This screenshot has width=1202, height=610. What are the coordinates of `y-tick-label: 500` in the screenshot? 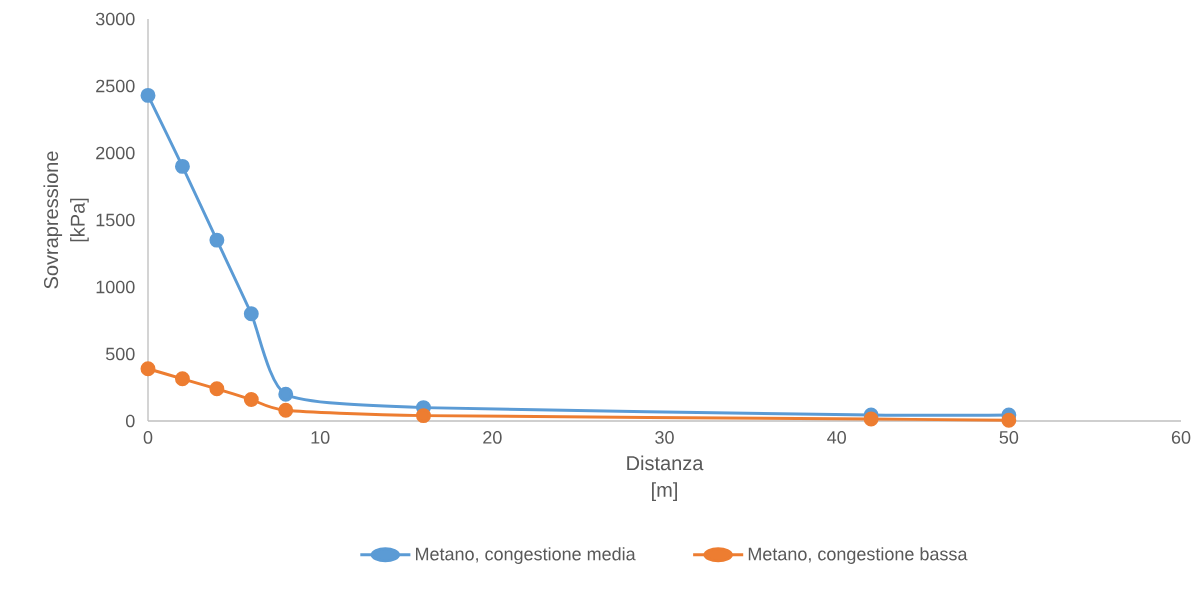 It's located at (120, 354).